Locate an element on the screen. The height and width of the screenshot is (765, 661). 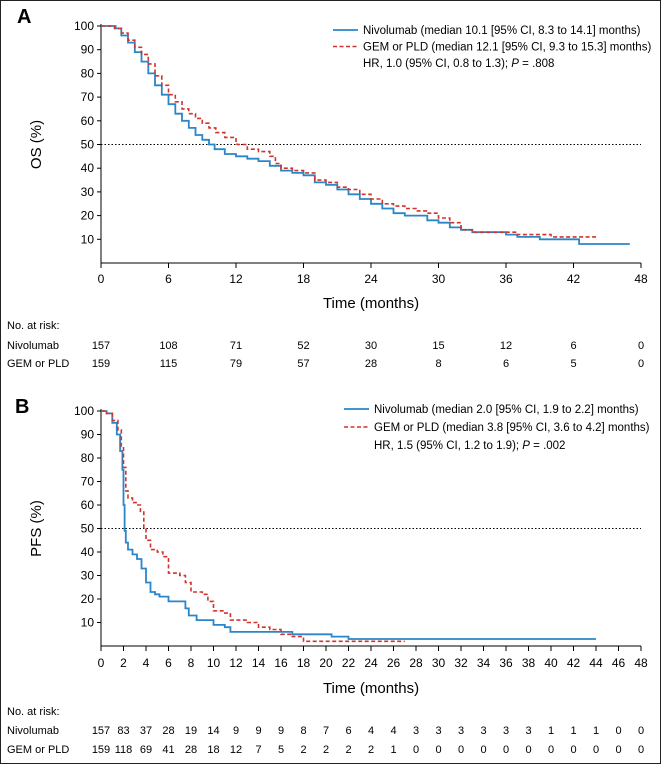
y-axis-title: PFS (%) is located at coordinates (36, 528).